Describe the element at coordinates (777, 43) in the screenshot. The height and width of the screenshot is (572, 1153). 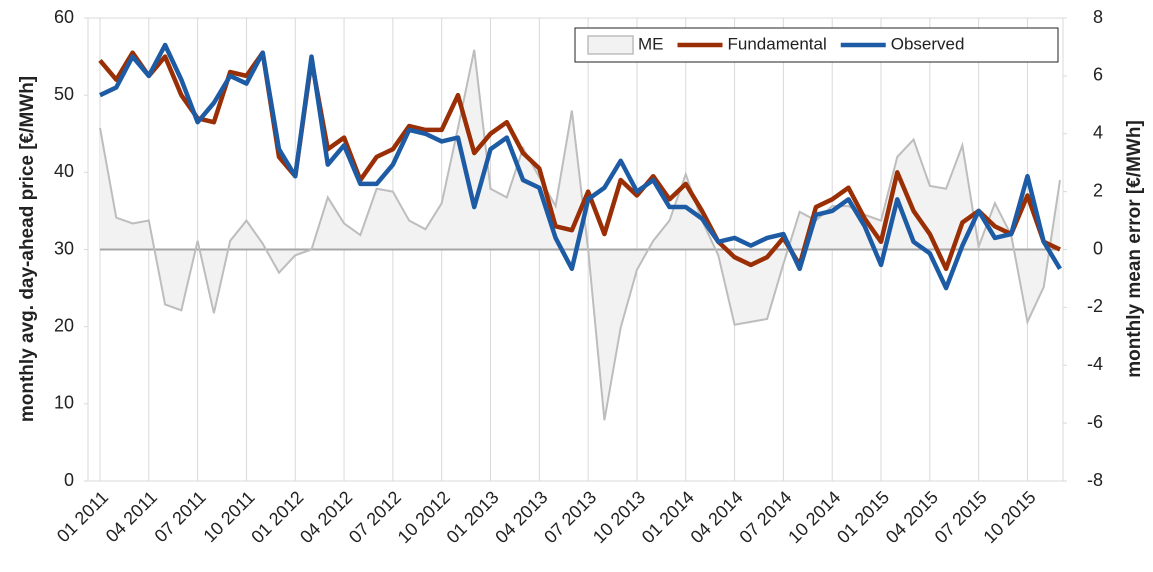
I see `legend-label: Fundamental` at that location.